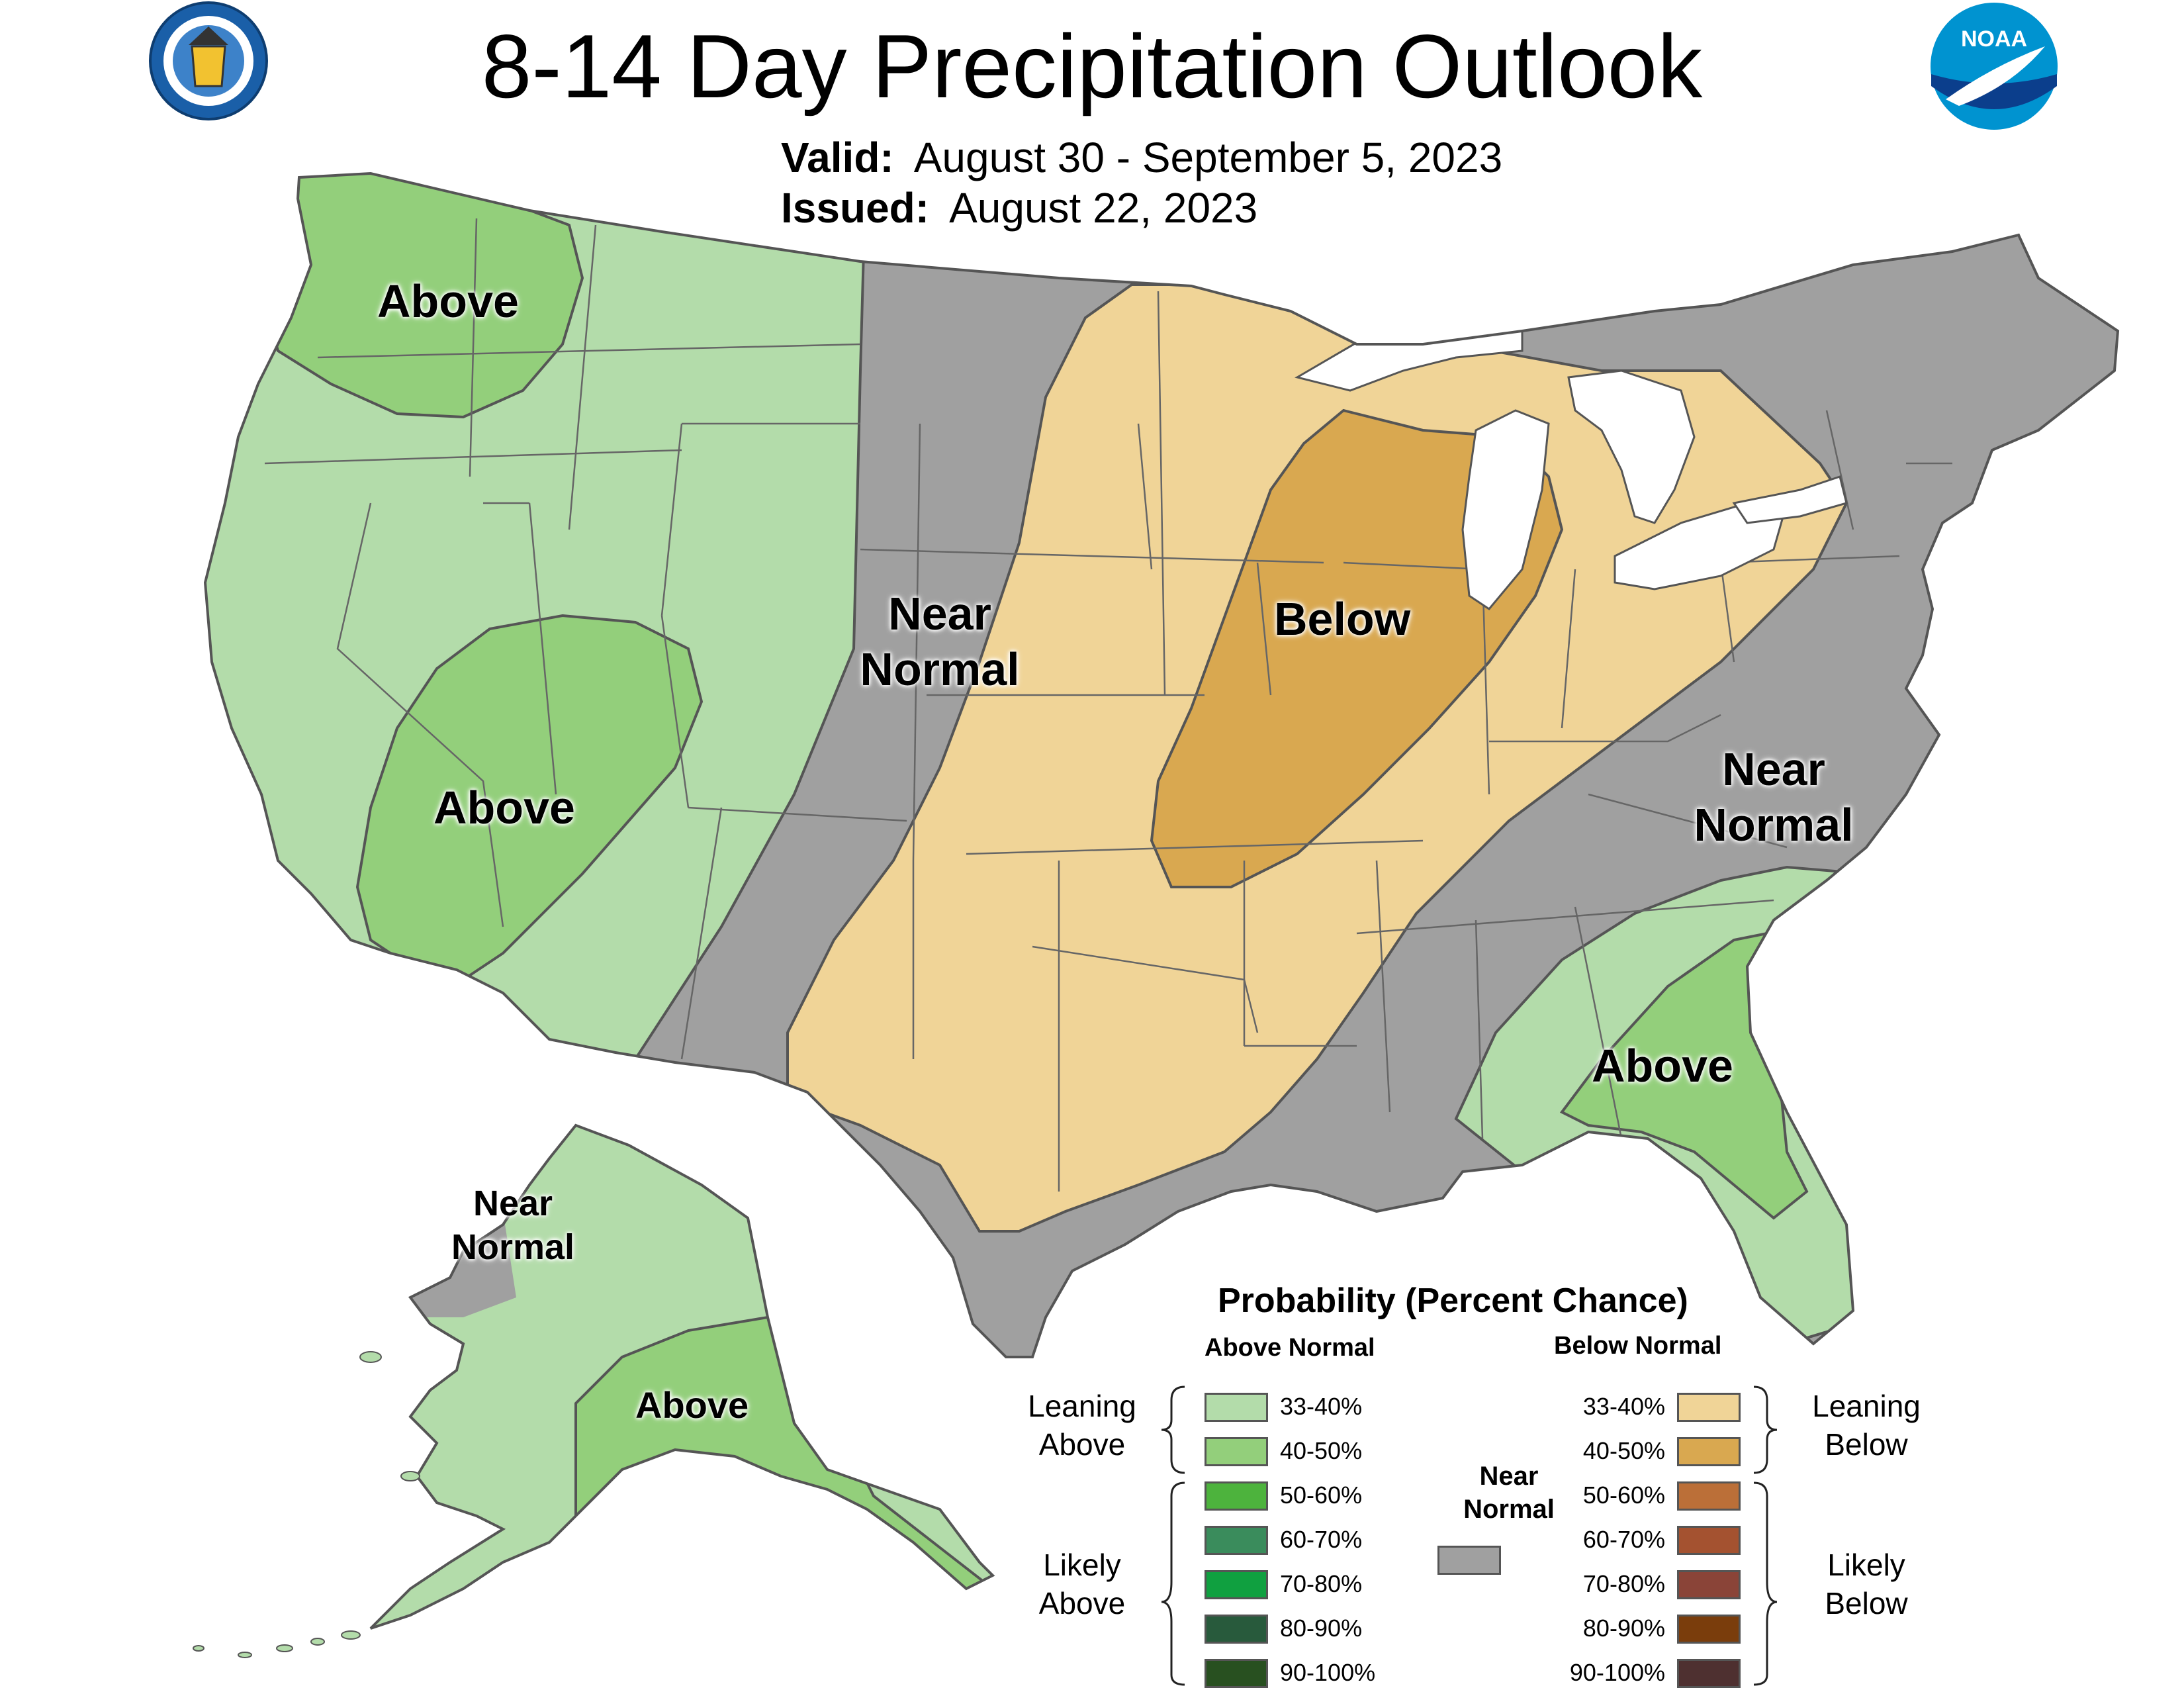  What do you see at coordinates (1469, 1560) in the screenshot?
I see `legend-near-normal-swatch` at bounding box center [1469, 1560].